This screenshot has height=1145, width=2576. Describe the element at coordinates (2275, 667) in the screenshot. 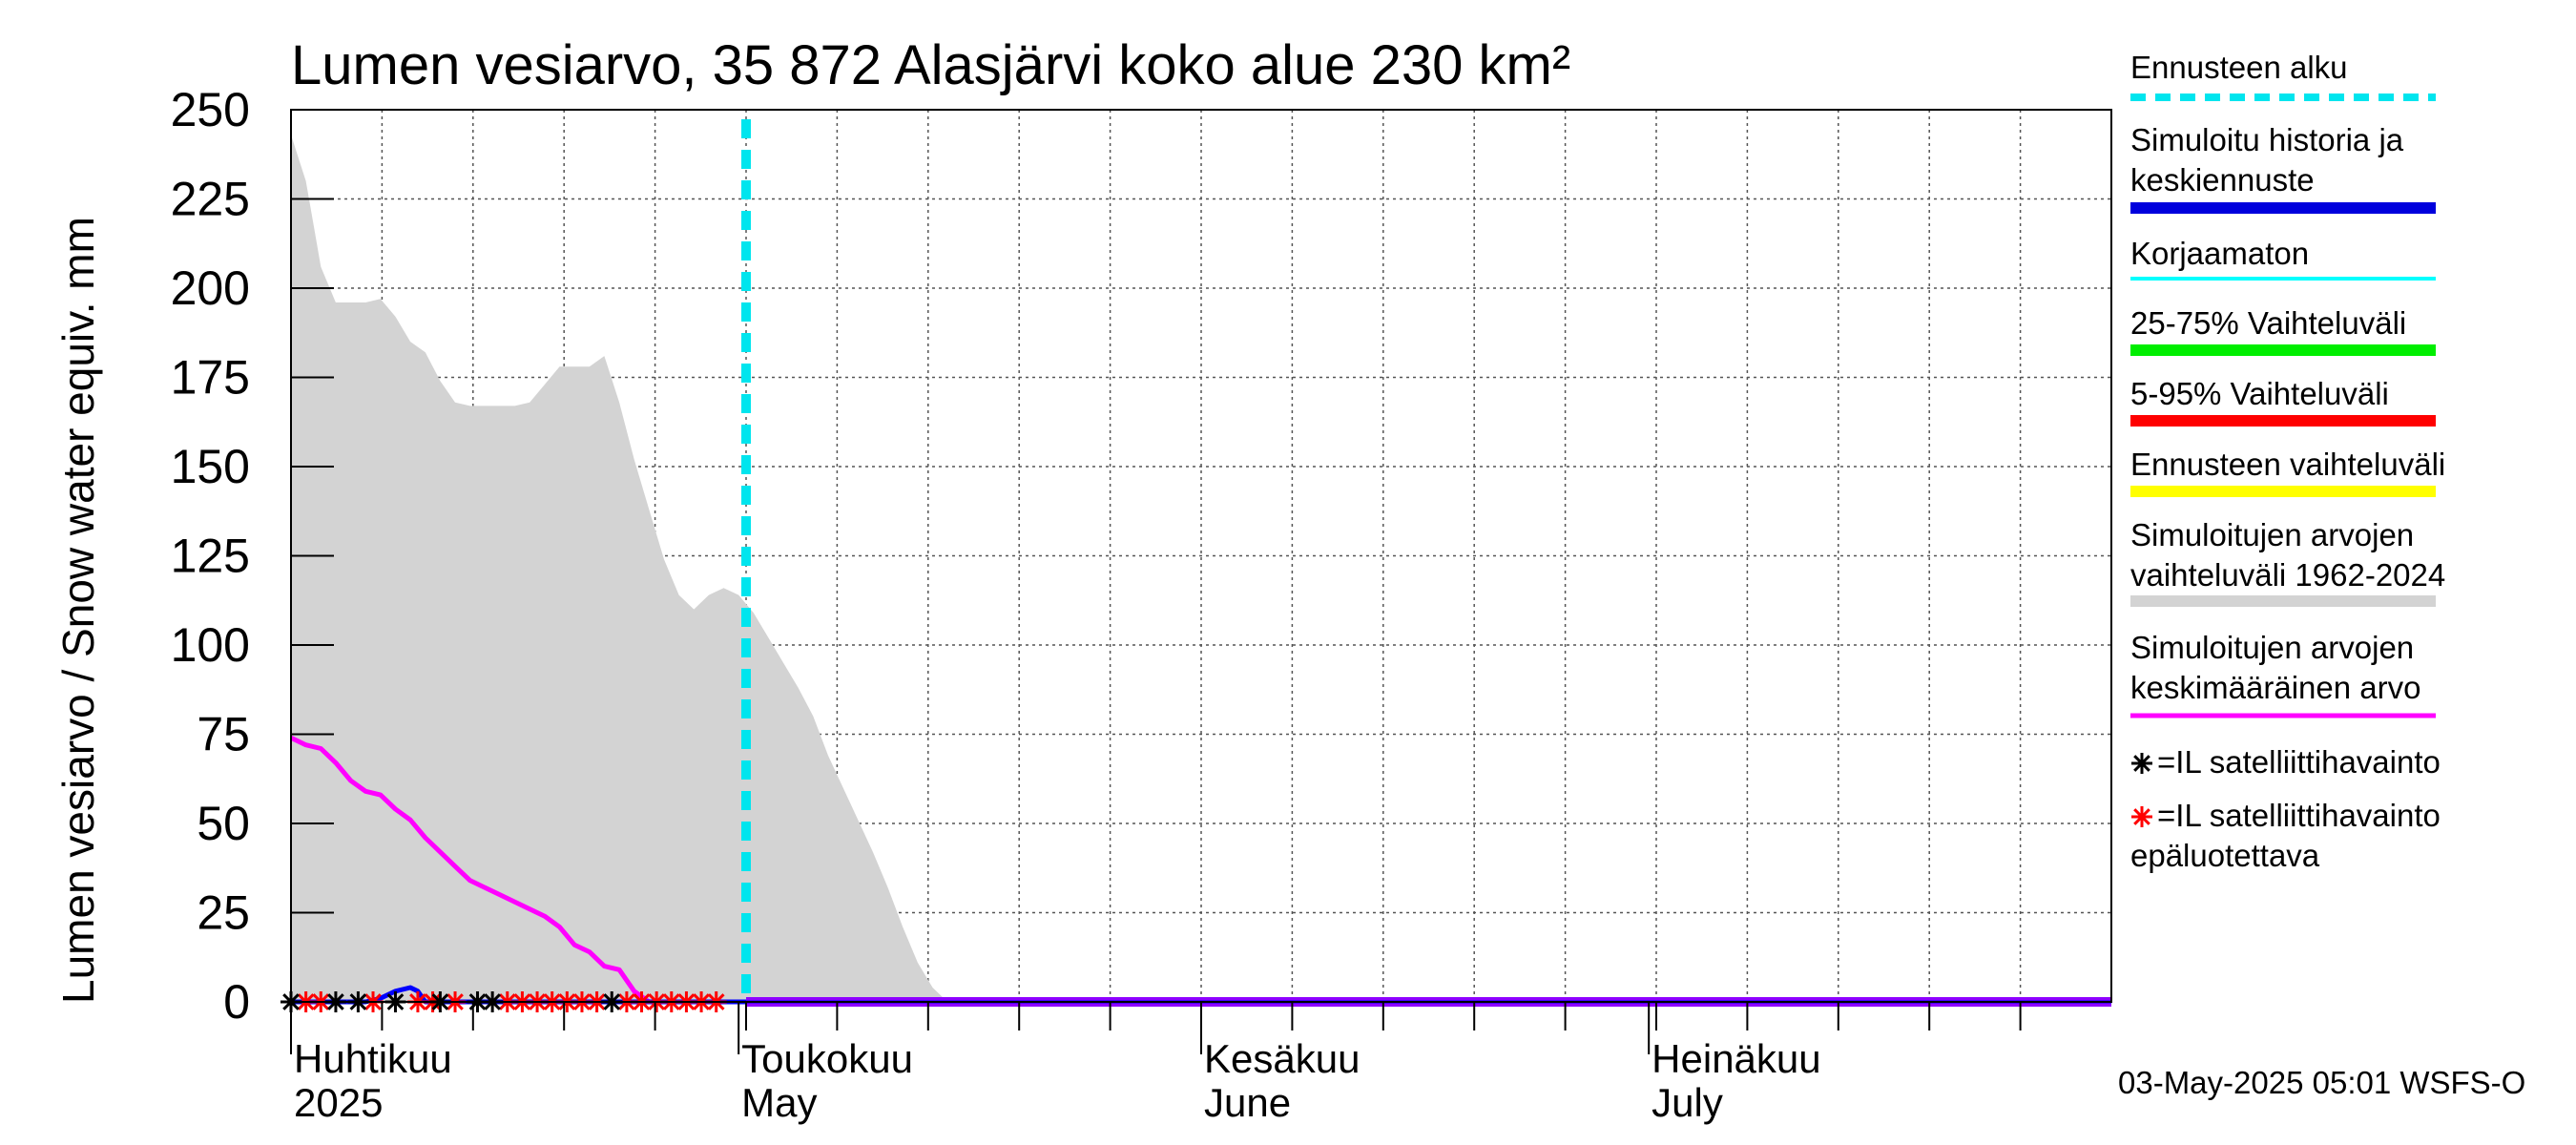

I see `legend-label: Simuloitujen arvojen keskimääräinen arvo` at that location.